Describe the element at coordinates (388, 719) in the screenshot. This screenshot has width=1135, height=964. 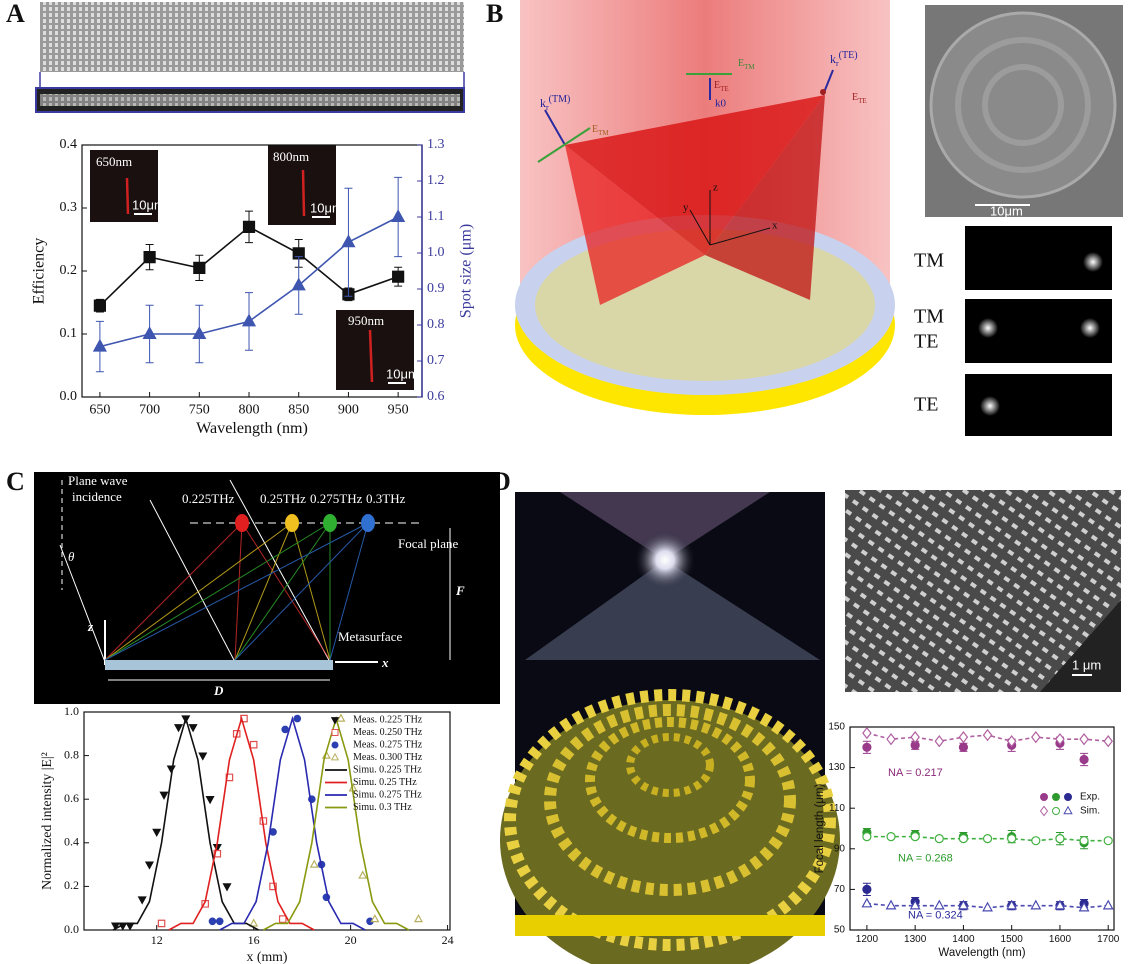
I see `legend-label: Meas. 0.225 THz` at that location.